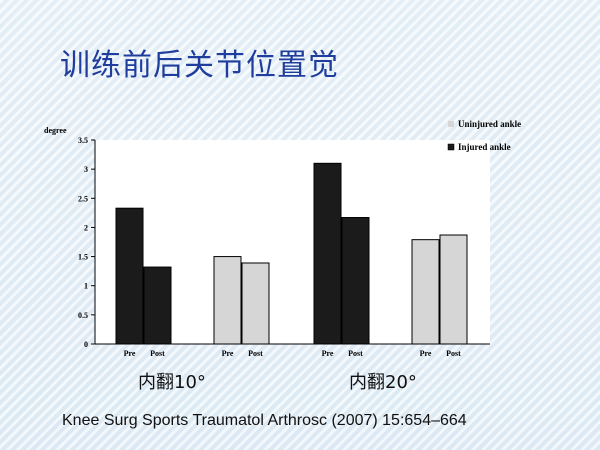 This screenshot has width=600, height=450. I want to click on y-tick-label: 0.5, so click(83, 315).